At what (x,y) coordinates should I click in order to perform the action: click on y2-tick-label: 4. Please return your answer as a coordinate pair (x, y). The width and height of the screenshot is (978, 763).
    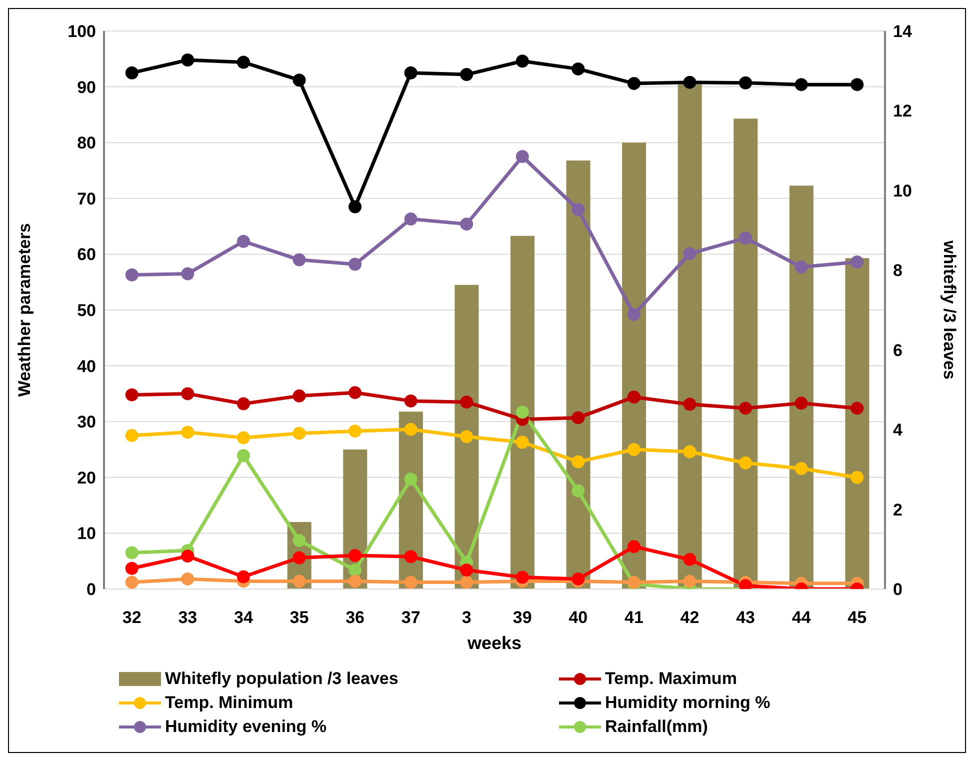
    Looking at the image, I should click on (898, 430).